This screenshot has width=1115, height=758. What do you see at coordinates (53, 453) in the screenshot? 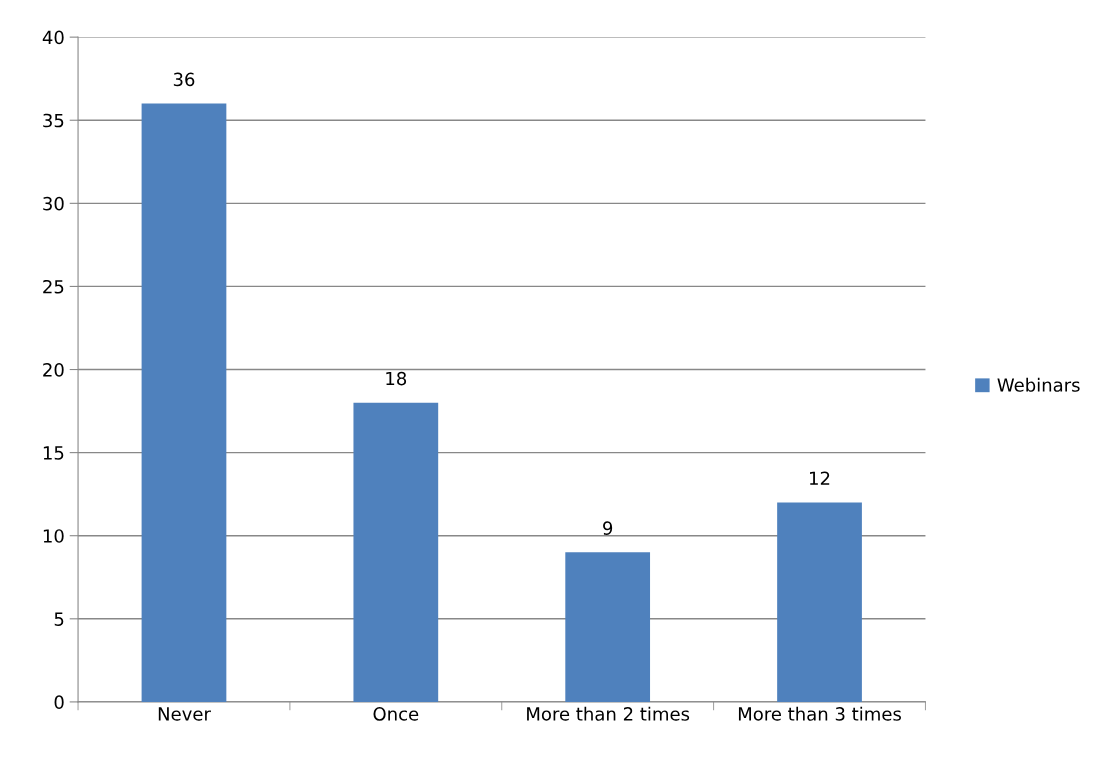
I see `y-tick-label: 15` at bounding box center [53, 453].